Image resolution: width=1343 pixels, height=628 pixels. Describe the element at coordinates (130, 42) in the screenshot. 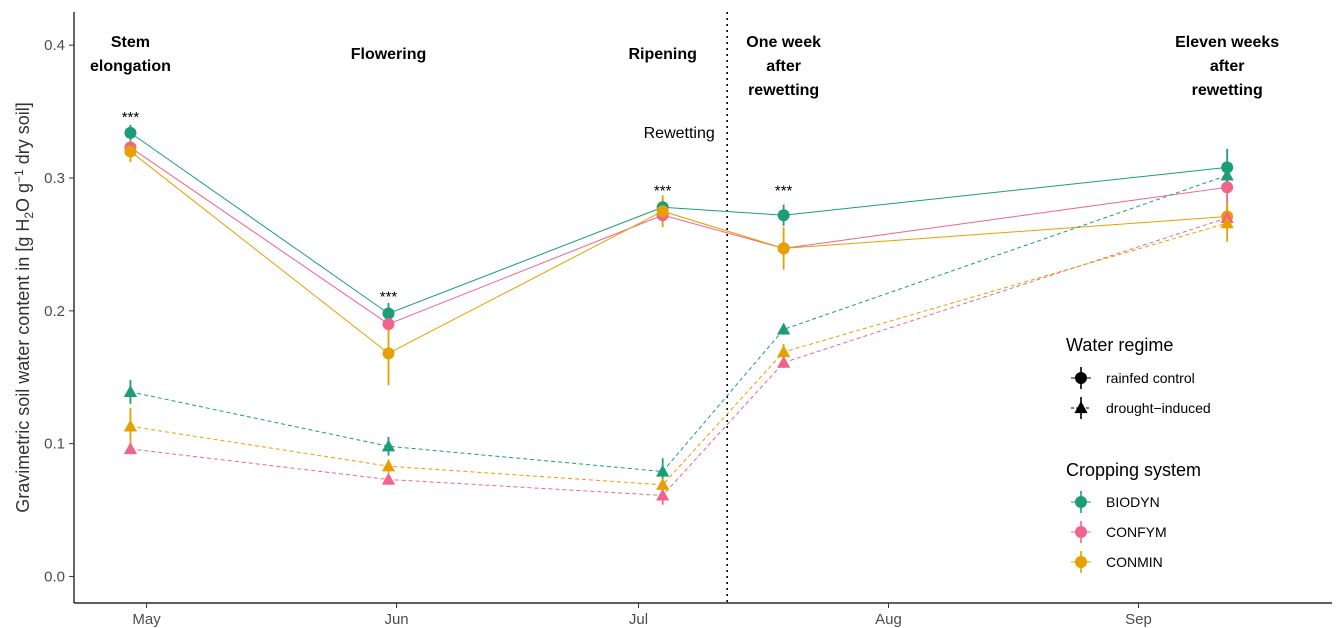

I see `phase-label: Stem` at that location.